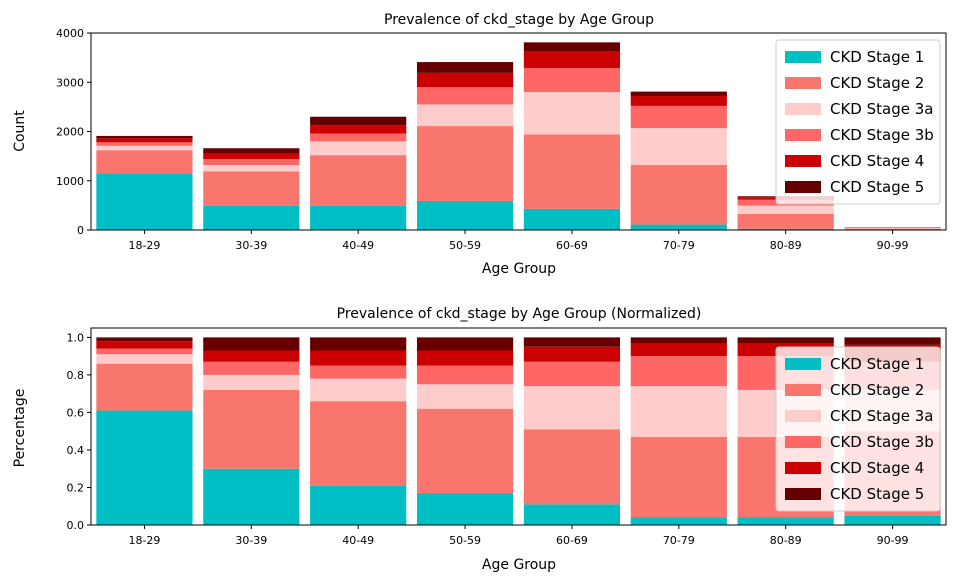  I want to click on y-tick-label: 0, so click(80, 230).